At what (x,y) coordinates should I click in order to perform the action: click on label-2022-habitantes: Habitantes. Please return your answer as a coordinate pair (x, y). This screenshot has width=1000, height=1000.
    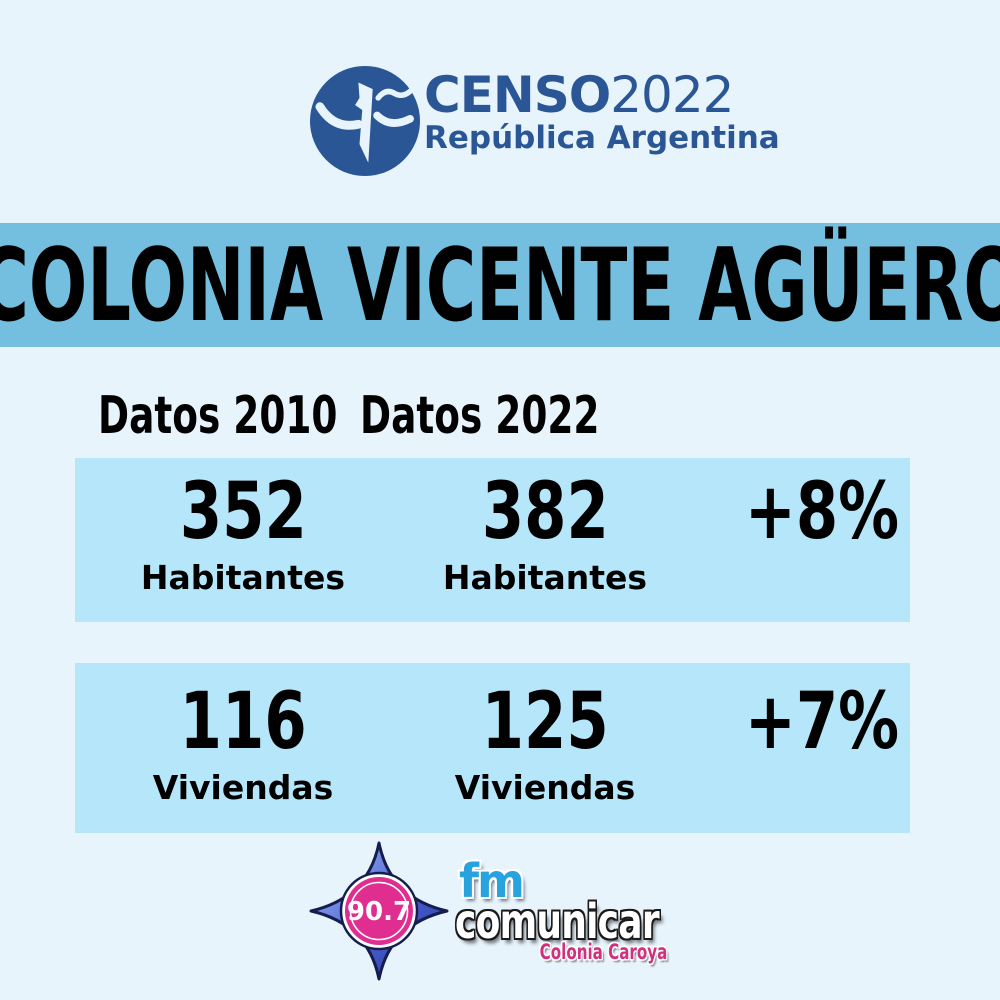
    Looking at the image, I should click on (545, 577).